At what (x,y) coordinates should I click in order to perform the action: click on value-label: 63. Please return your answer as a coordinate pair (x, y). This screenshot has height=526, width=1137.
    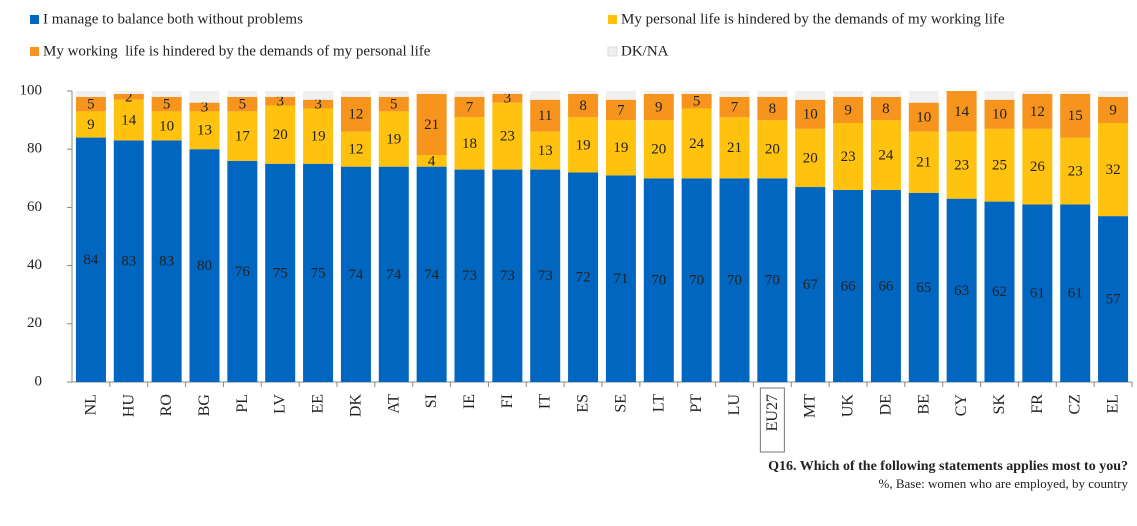
    Looking at the image, I should click on (961, 291).